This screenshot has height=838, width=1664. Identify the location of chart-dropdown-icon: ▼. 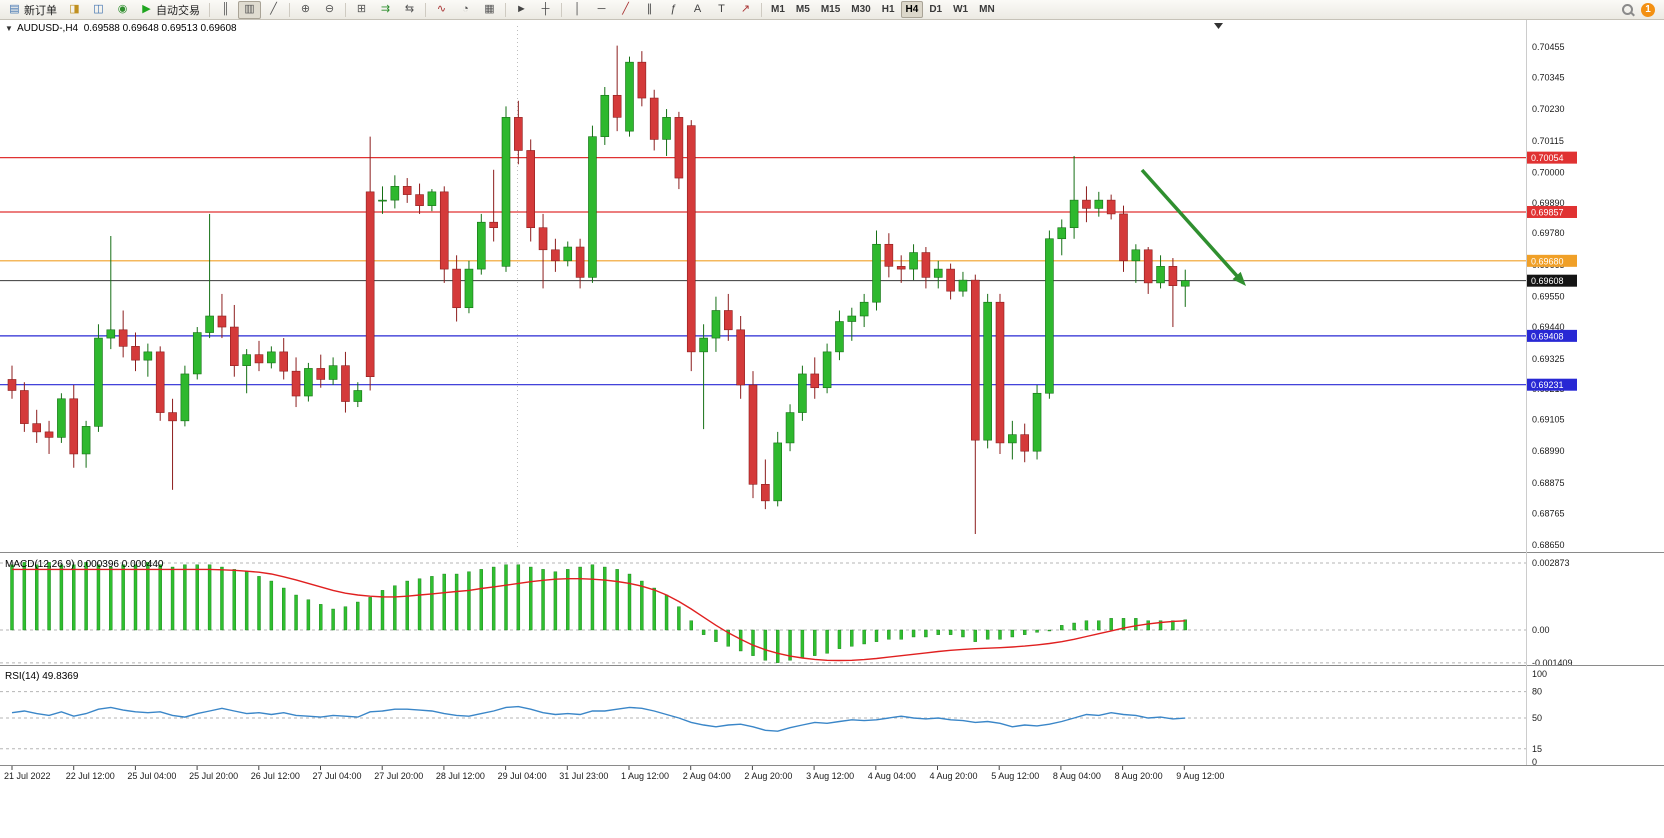
(9, 28).